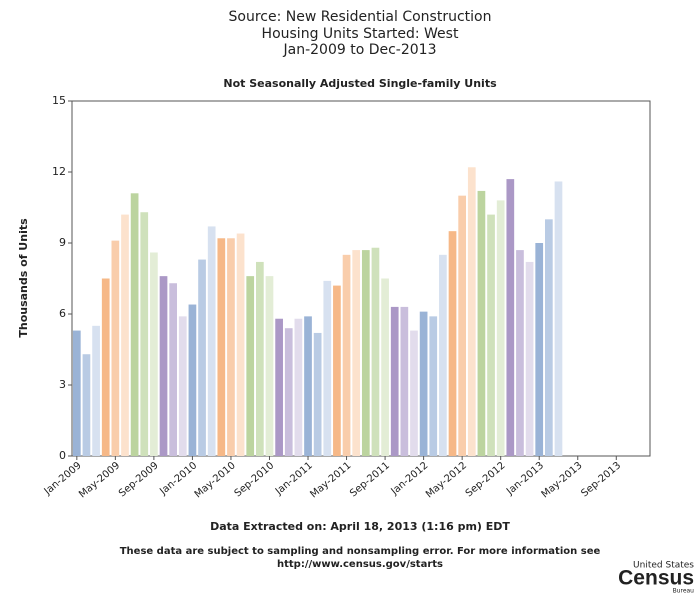 This screenshot has width=697, height=595. Describe the element at coordinates (360, 50) in the screenshot. I see `chart-title: Jan-2009 to Dec-2013` at that location.